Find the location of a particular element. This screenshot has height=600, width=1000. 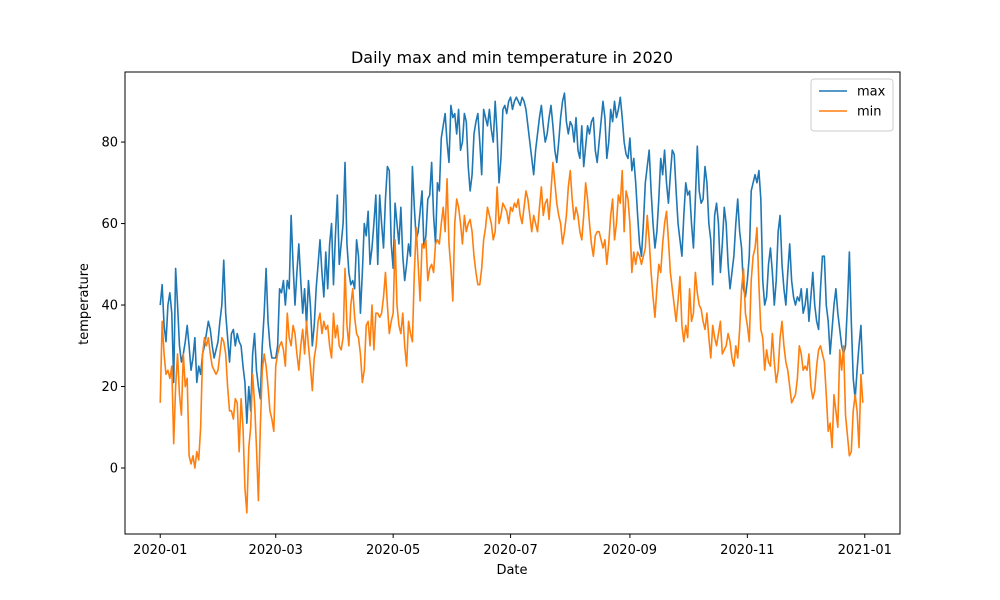

x-tick-label: 2020-05 is located at coordinates (393, 550).